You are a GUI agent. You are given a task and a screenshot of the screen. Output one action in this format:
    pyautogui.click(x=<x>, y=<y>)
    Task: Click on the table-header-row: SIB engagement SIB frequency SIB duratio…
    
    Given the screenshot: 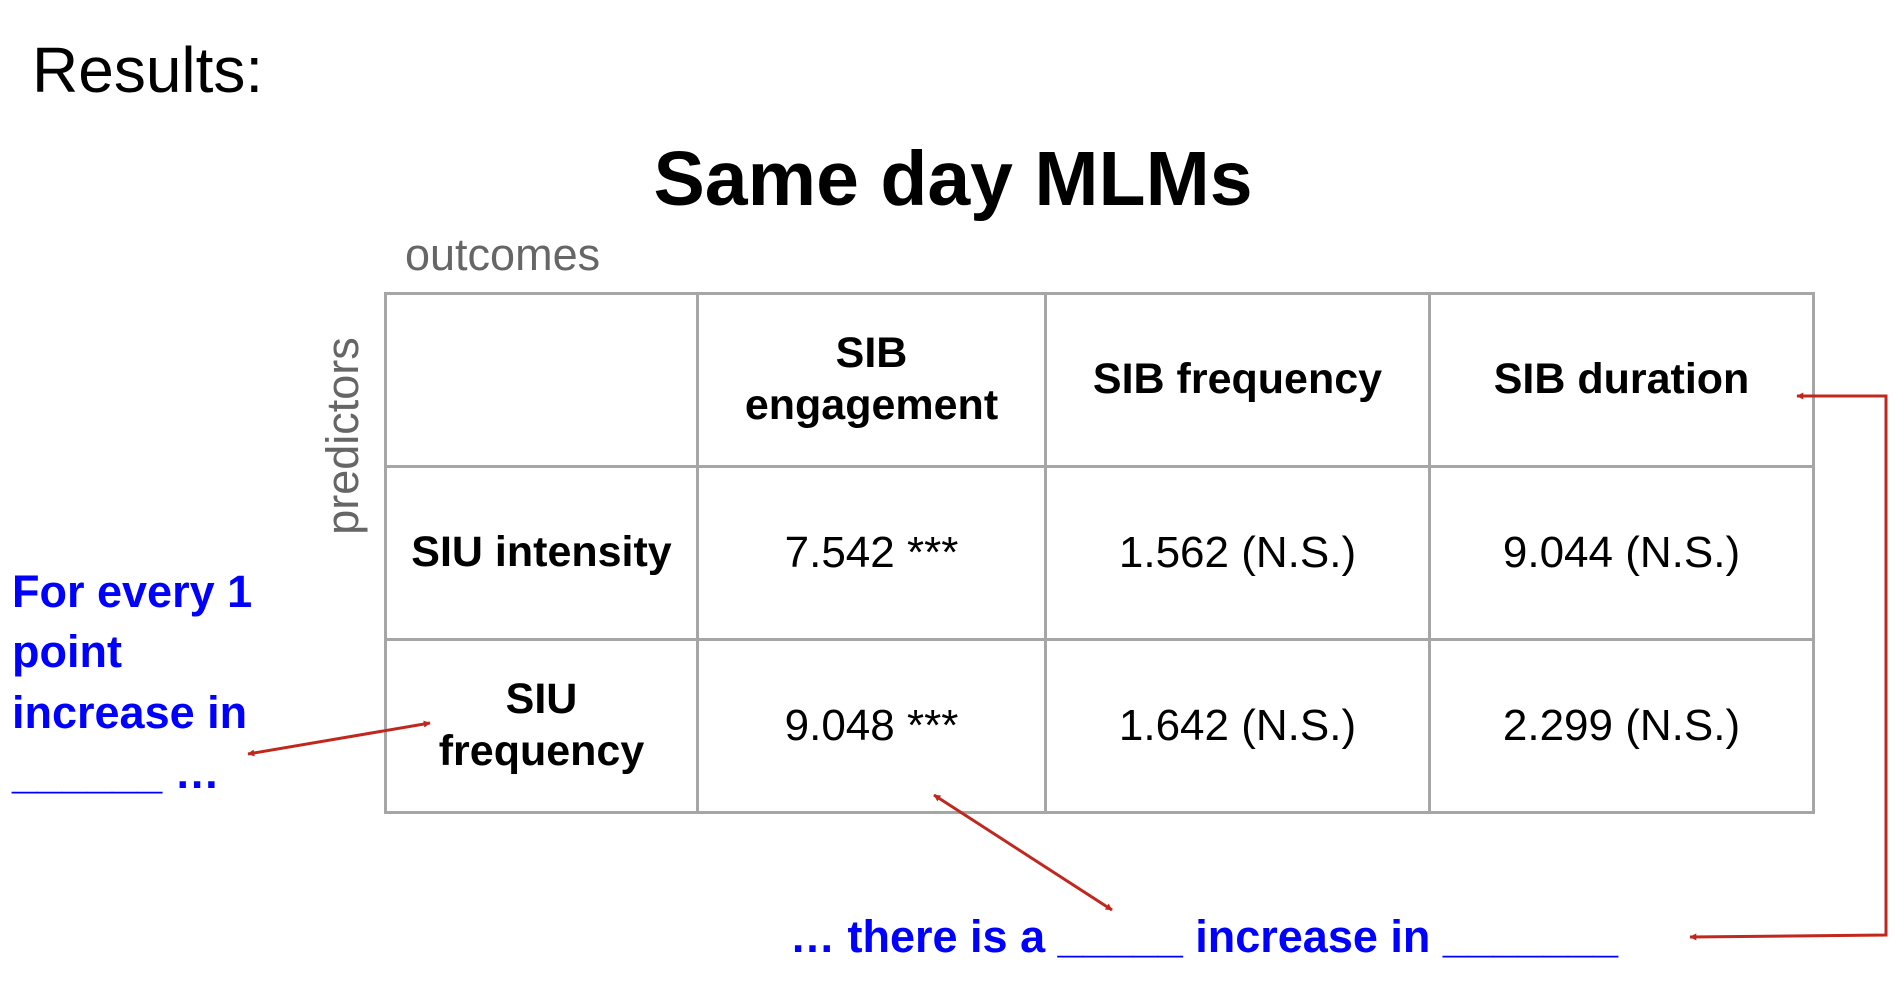 What is the action you would take?
    pyautogui.click(x=1099, y=380)
    